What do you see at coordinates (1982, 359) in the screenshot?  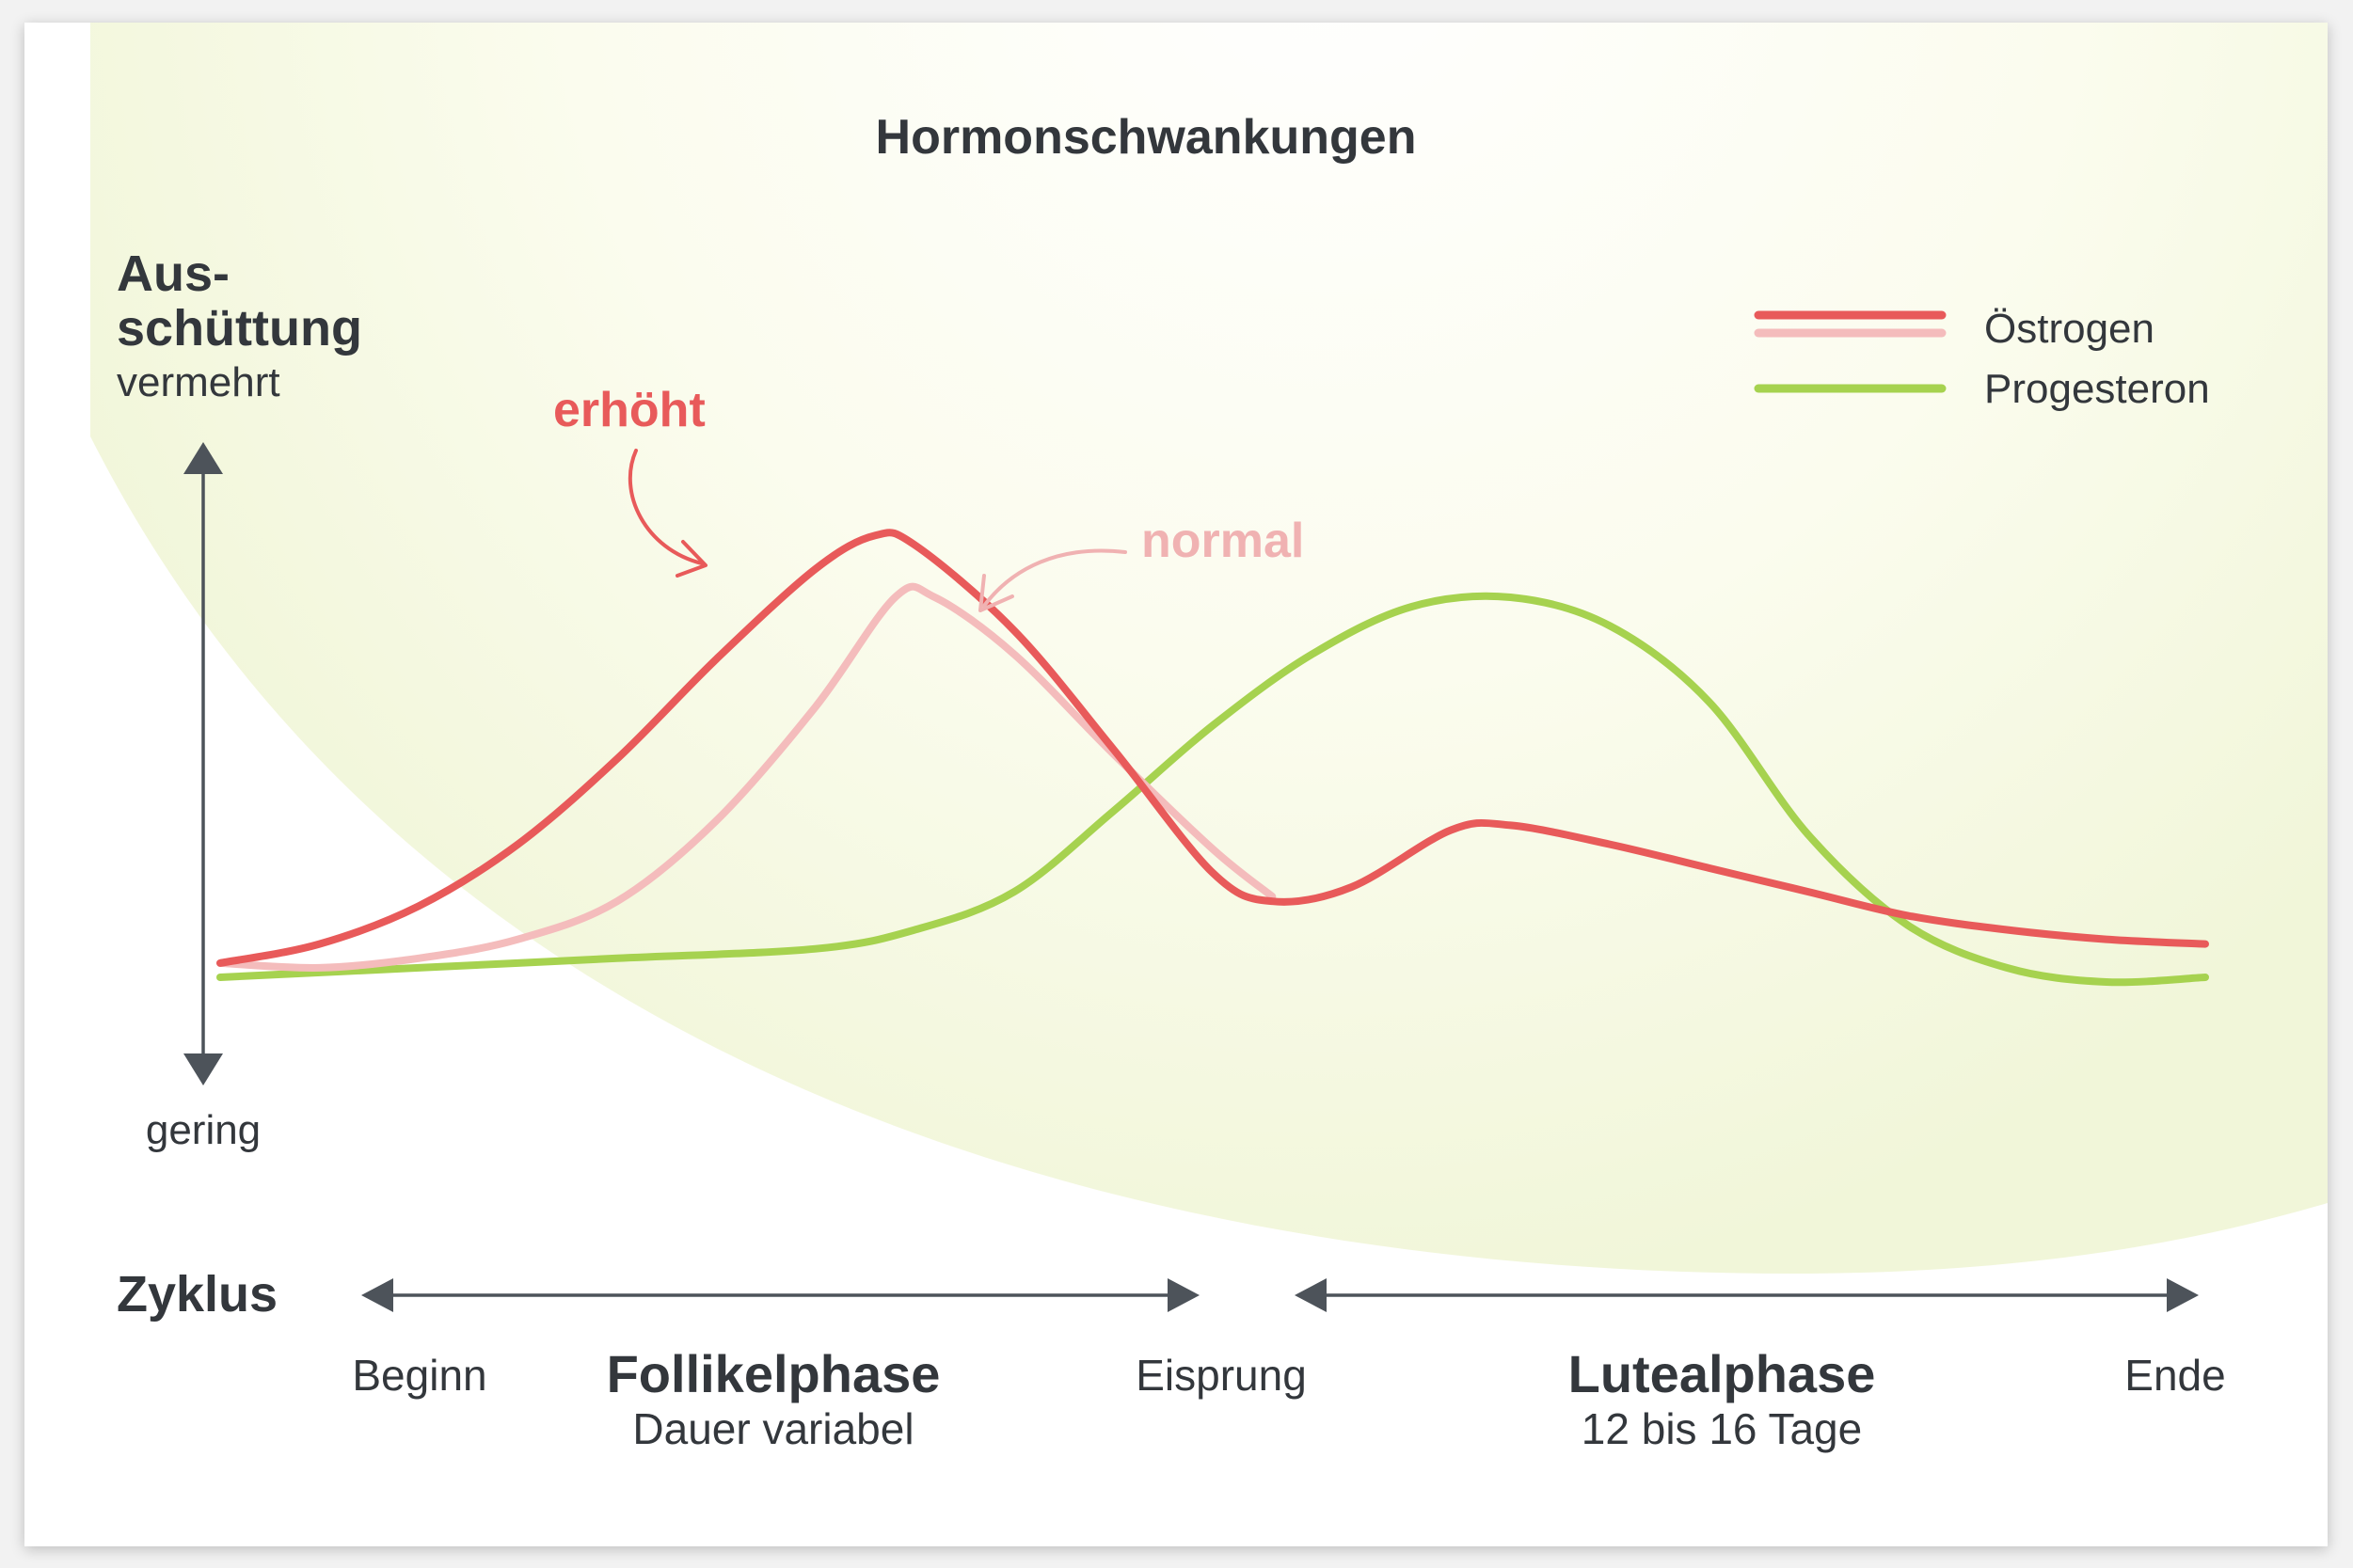 I see `legend: Östrogen Progesteron` at bounding box center [1982, 359].